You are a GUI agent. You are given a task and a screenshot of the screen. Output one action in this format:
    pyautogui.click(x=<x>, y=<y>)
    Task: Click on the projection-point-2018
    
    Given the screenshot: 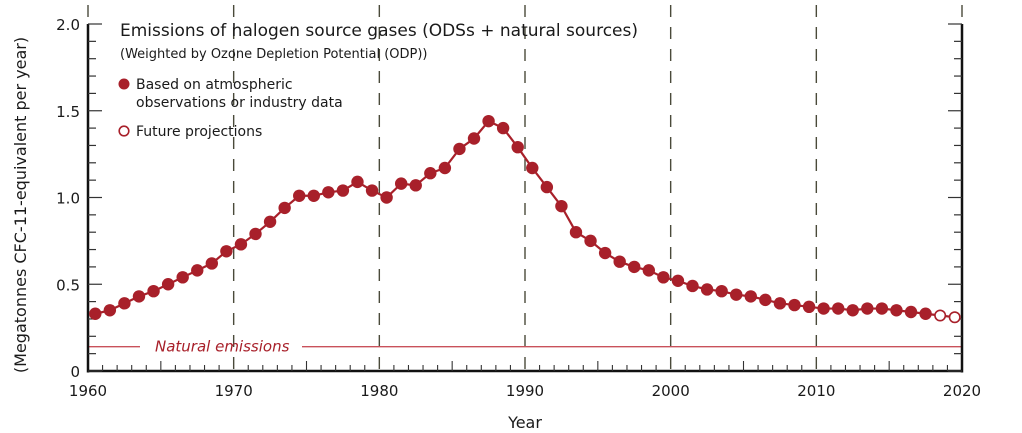 What is the action you would take?
    pyautogui.click(x=940, y=315)
    